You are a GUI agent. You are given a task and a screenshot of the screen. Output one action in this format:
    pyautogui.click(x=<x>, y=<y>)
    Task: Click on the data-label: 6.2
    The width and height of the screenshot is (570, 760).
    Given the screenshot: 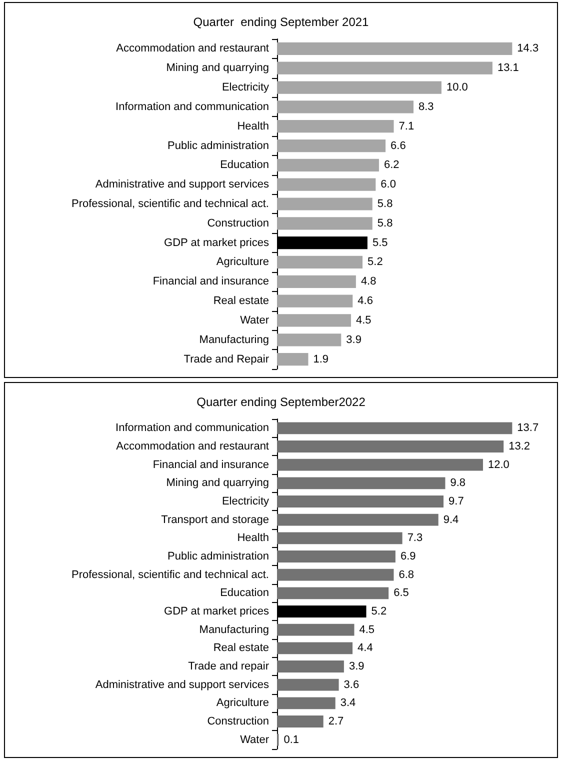 What is the action you would take?
    pyautogui.click(x=392, y=165)
    